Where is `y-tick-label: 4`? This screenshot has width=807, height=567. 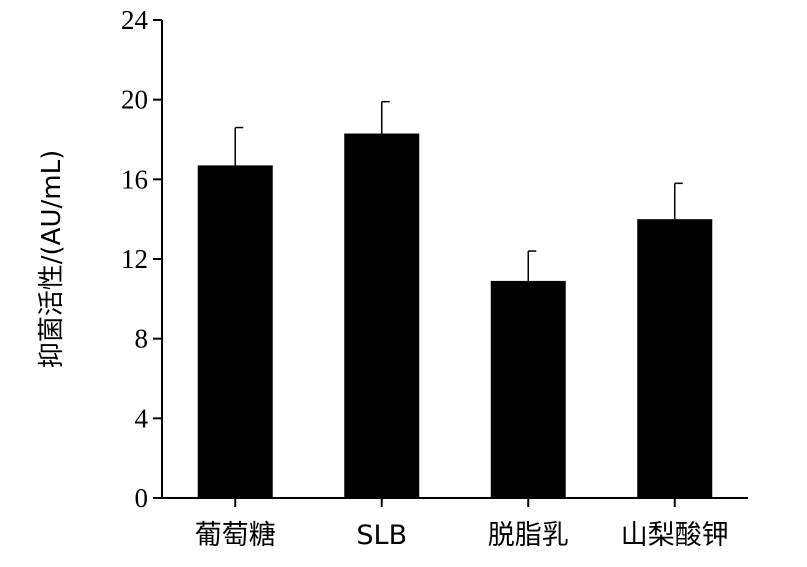
y-tick-label: 4 is located at coordinates (142, 418).